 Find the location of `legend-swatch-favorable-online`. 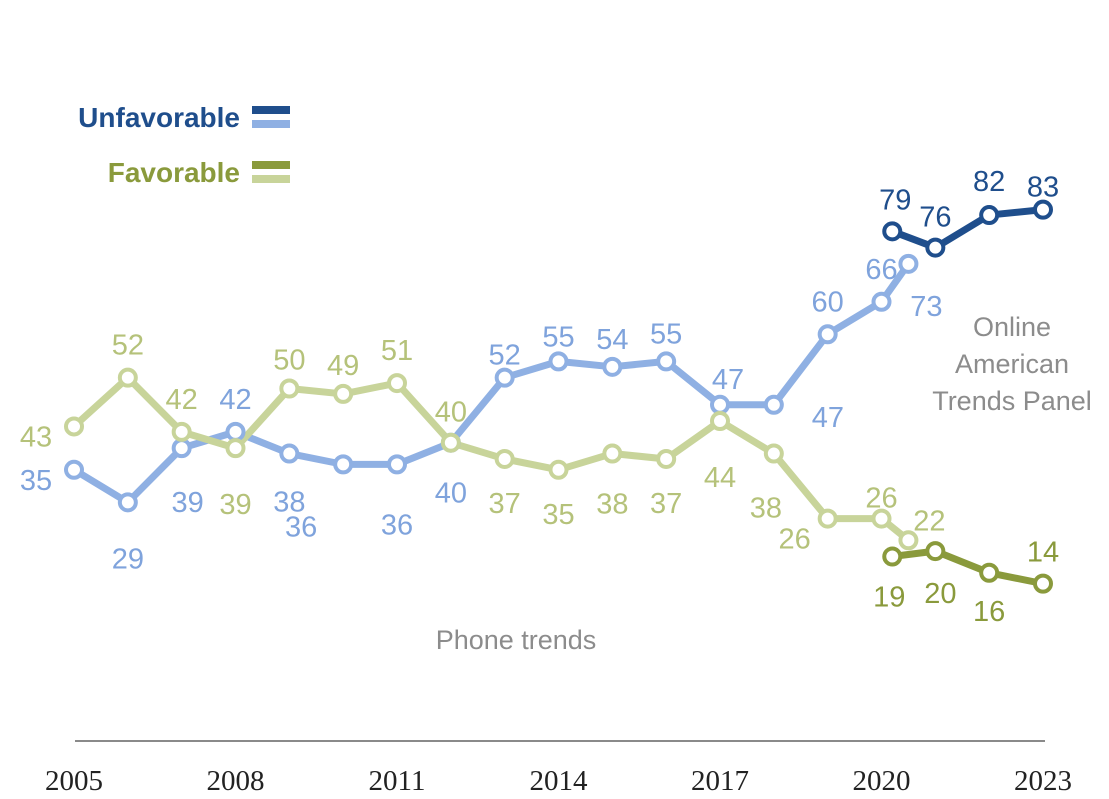

legend-swatch-favorable-online is located at coordinates (271, 165).